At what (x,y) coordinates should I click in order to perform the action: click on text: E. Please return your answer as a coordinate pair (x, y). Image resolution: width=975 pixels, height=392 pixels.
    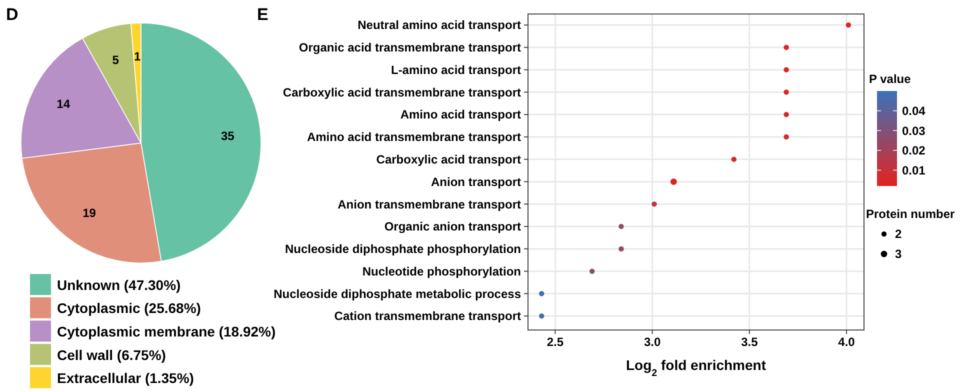
    Looking at the image, I should click on (262, 14).